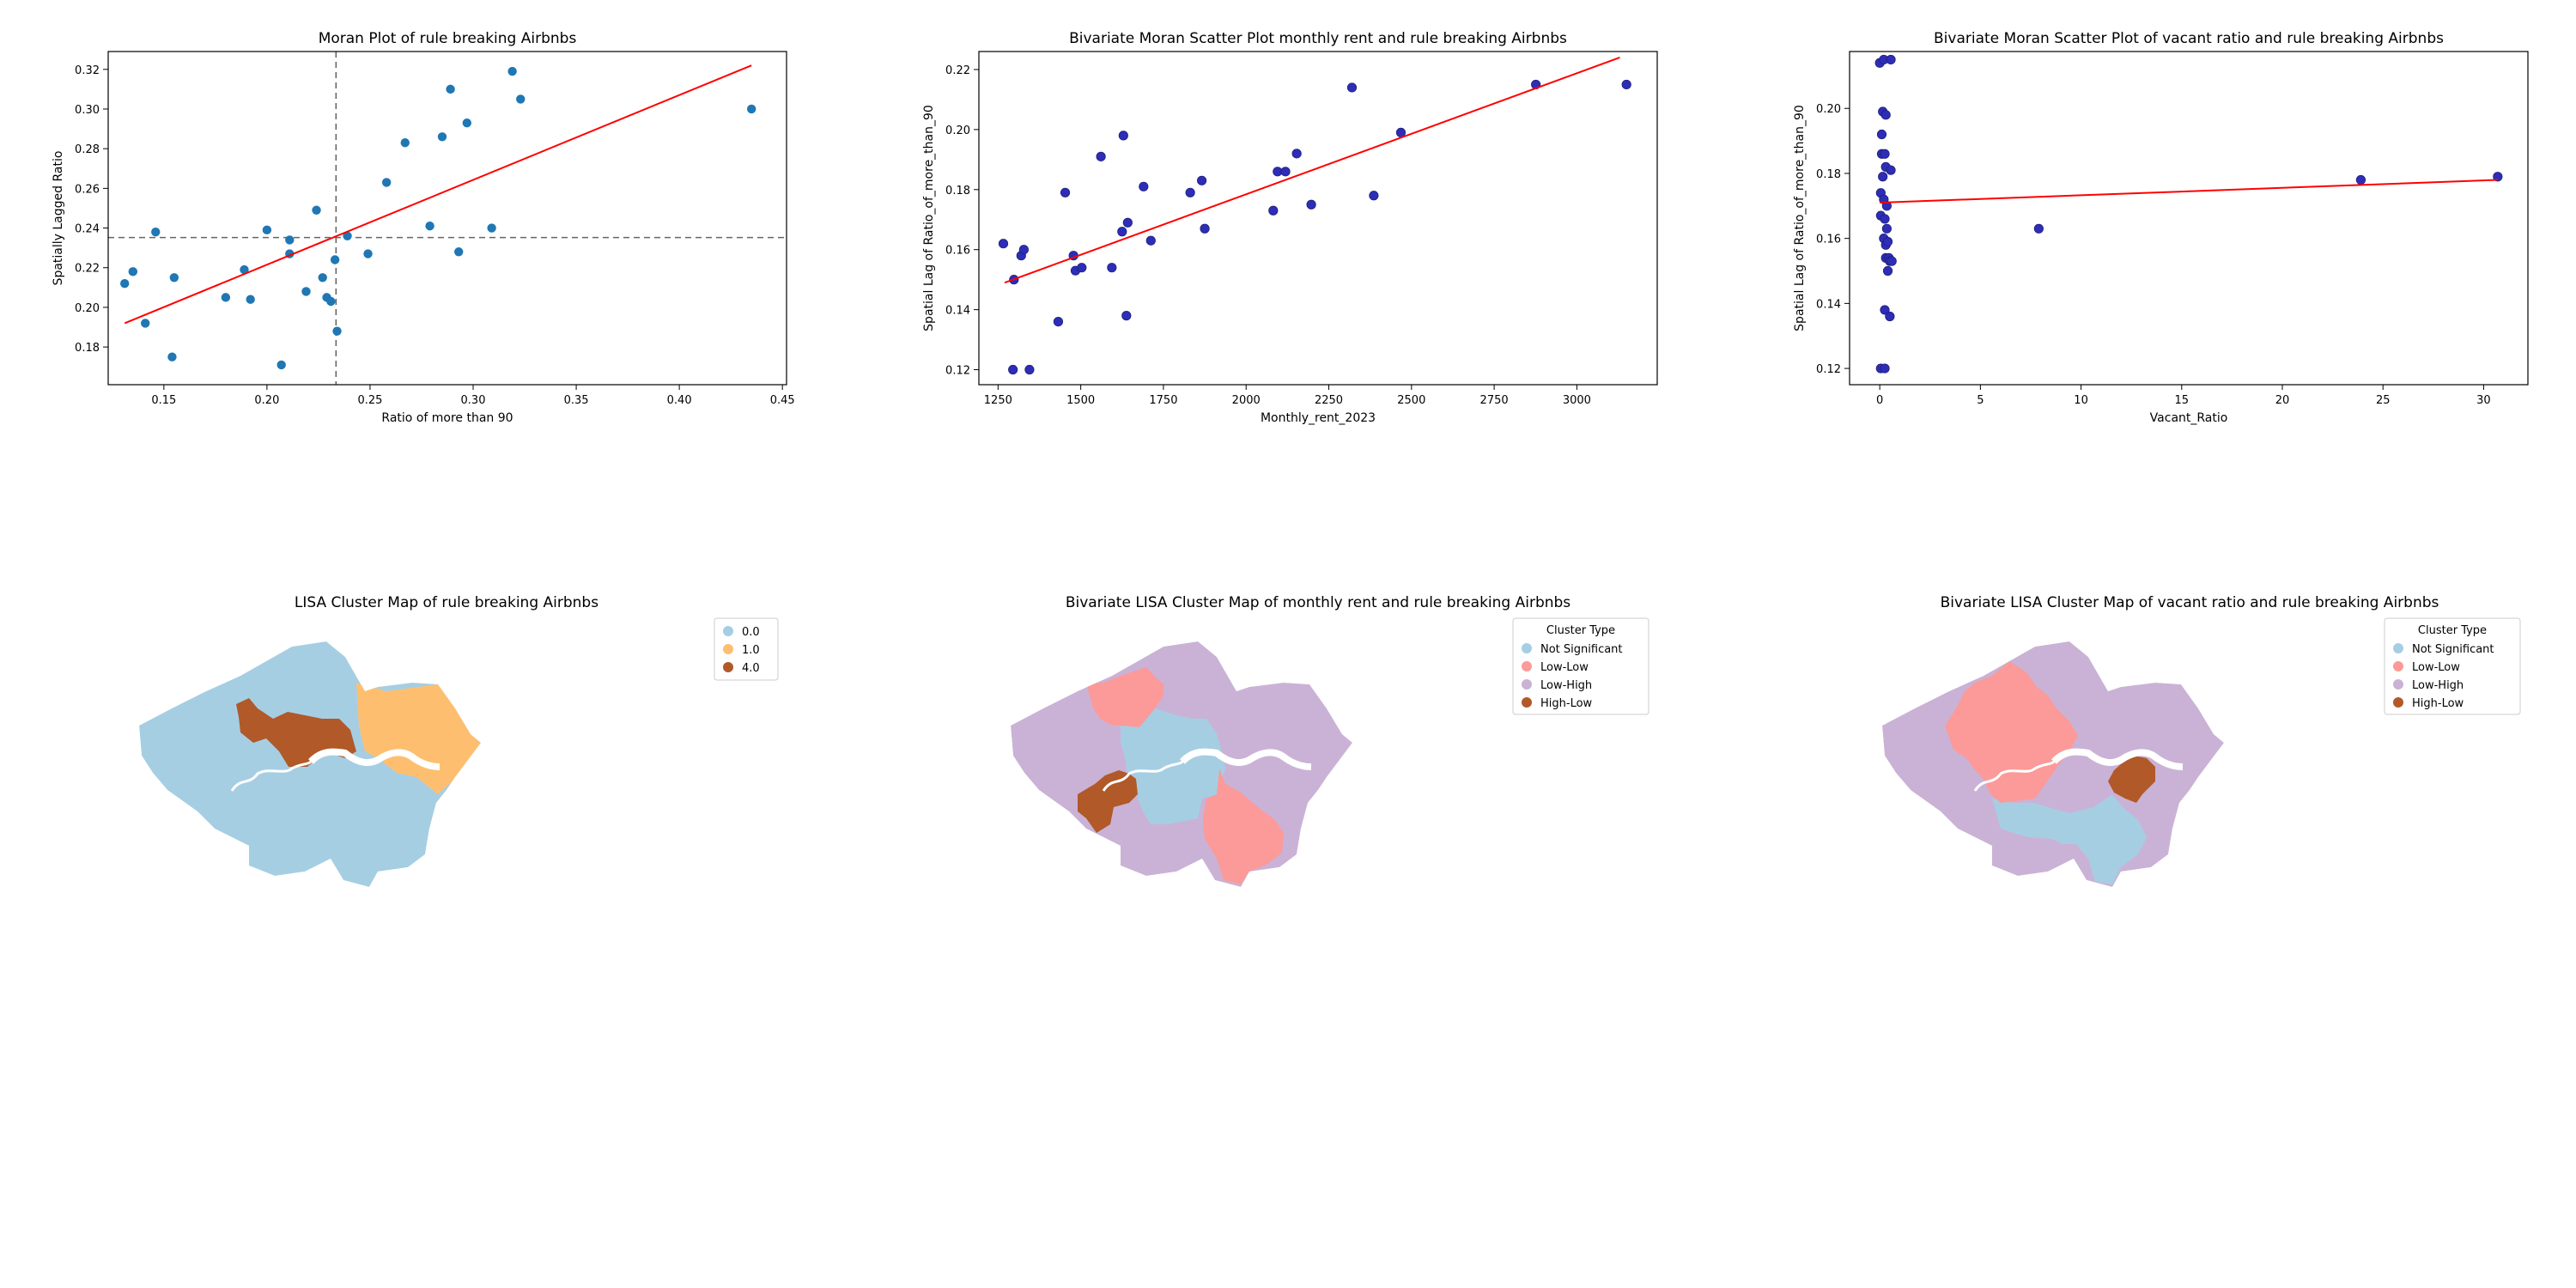 This screenshot has width=2576, height=1288. Describe the element at coordinates (751, 632) in the screenshot. I see `legend-label-0: 0.0` at that location.